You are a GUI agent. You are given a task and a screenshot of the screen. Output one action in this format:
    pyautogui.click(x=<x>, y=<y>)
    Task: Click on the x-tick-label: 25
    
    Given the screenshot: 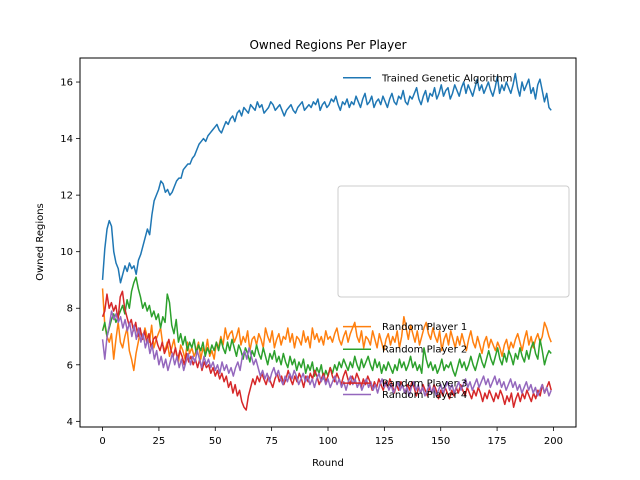 What is the action you would take?
    pyautogui.click(x=159, y=441)
    